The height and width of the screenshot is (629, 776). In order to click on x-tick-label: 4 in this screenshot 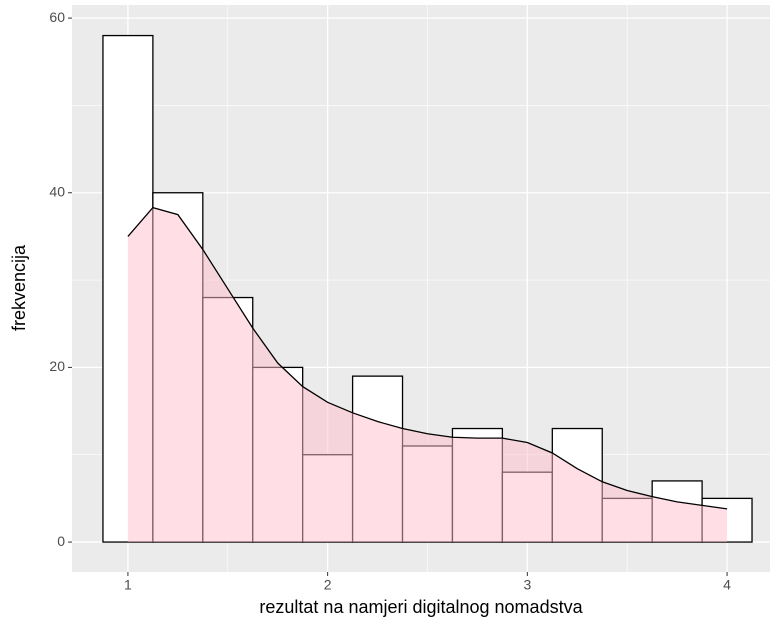, I will do `click(727, 585)`.